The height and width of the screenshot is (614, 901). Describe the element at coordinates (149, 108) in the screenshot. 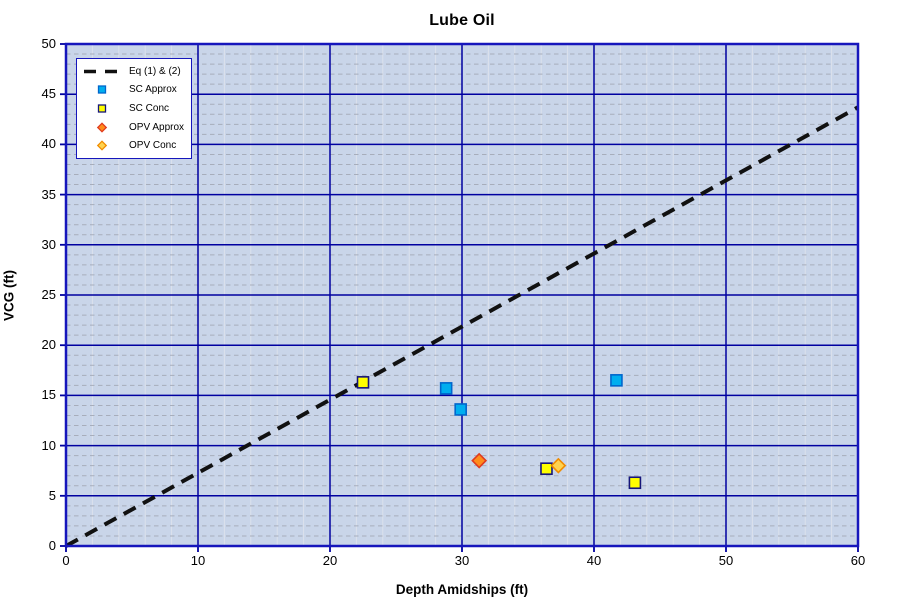

I see `legend-label: SC Conc` at that location.